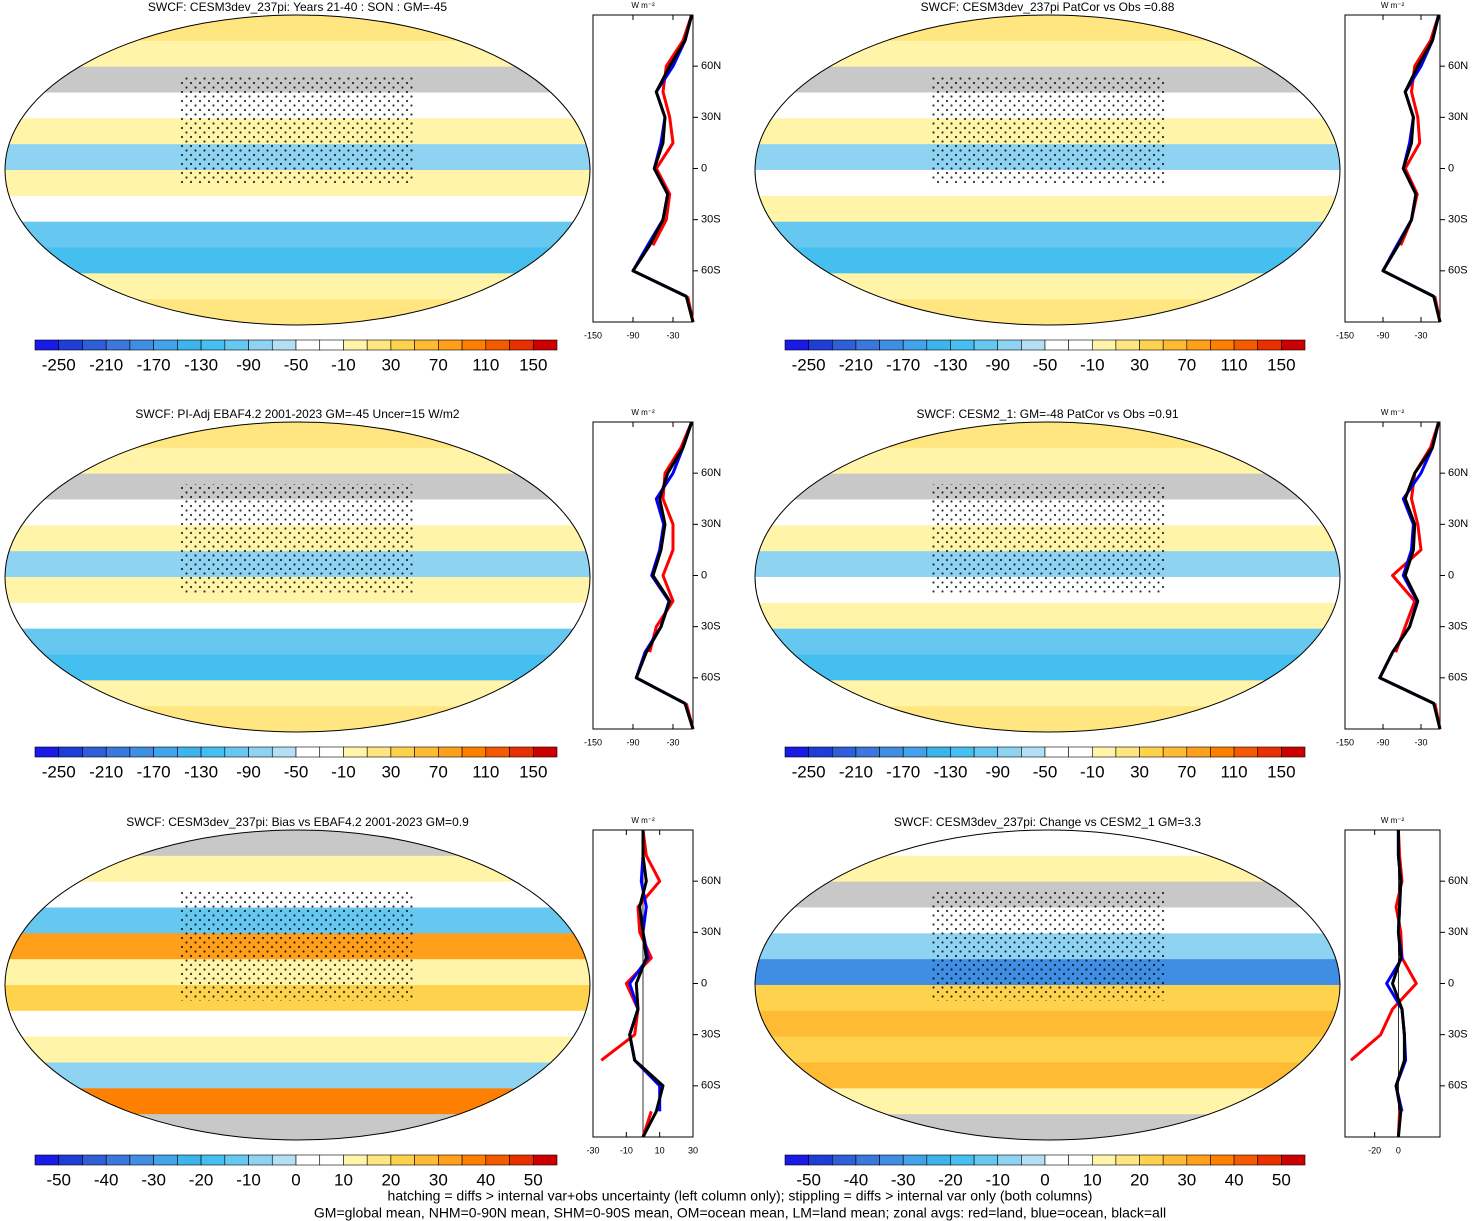  What do you see at coordinates (248, 364) in the screenshot?
I see `colorbar-label: -90` at bounding box center [248, 364].